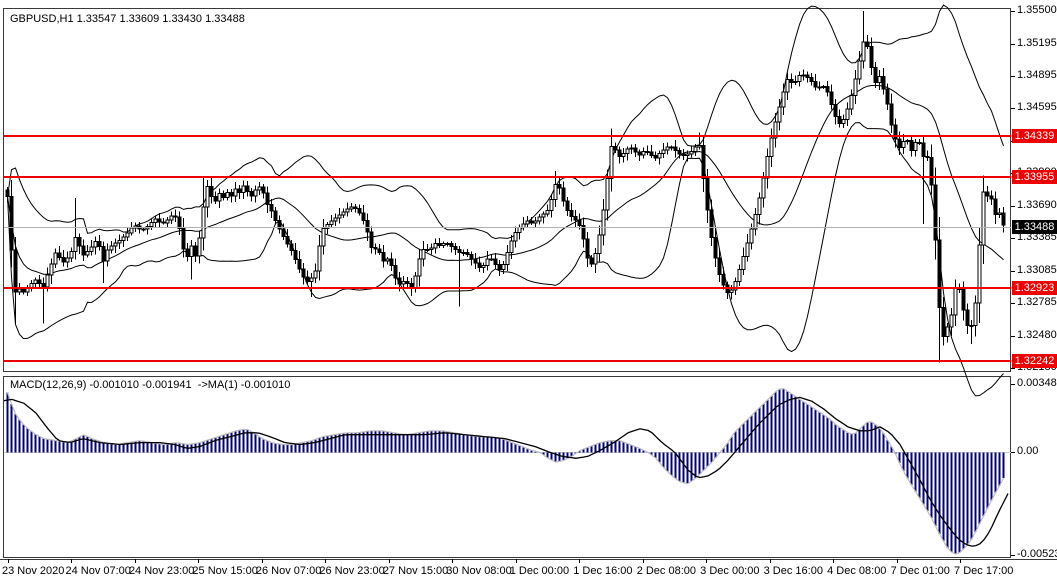 The height and width of the screenshot is (584, 1057). Describe the element at coordinates (1034, 361) in the screenshot. I see `price-level-tag: 1.32242` at that location.